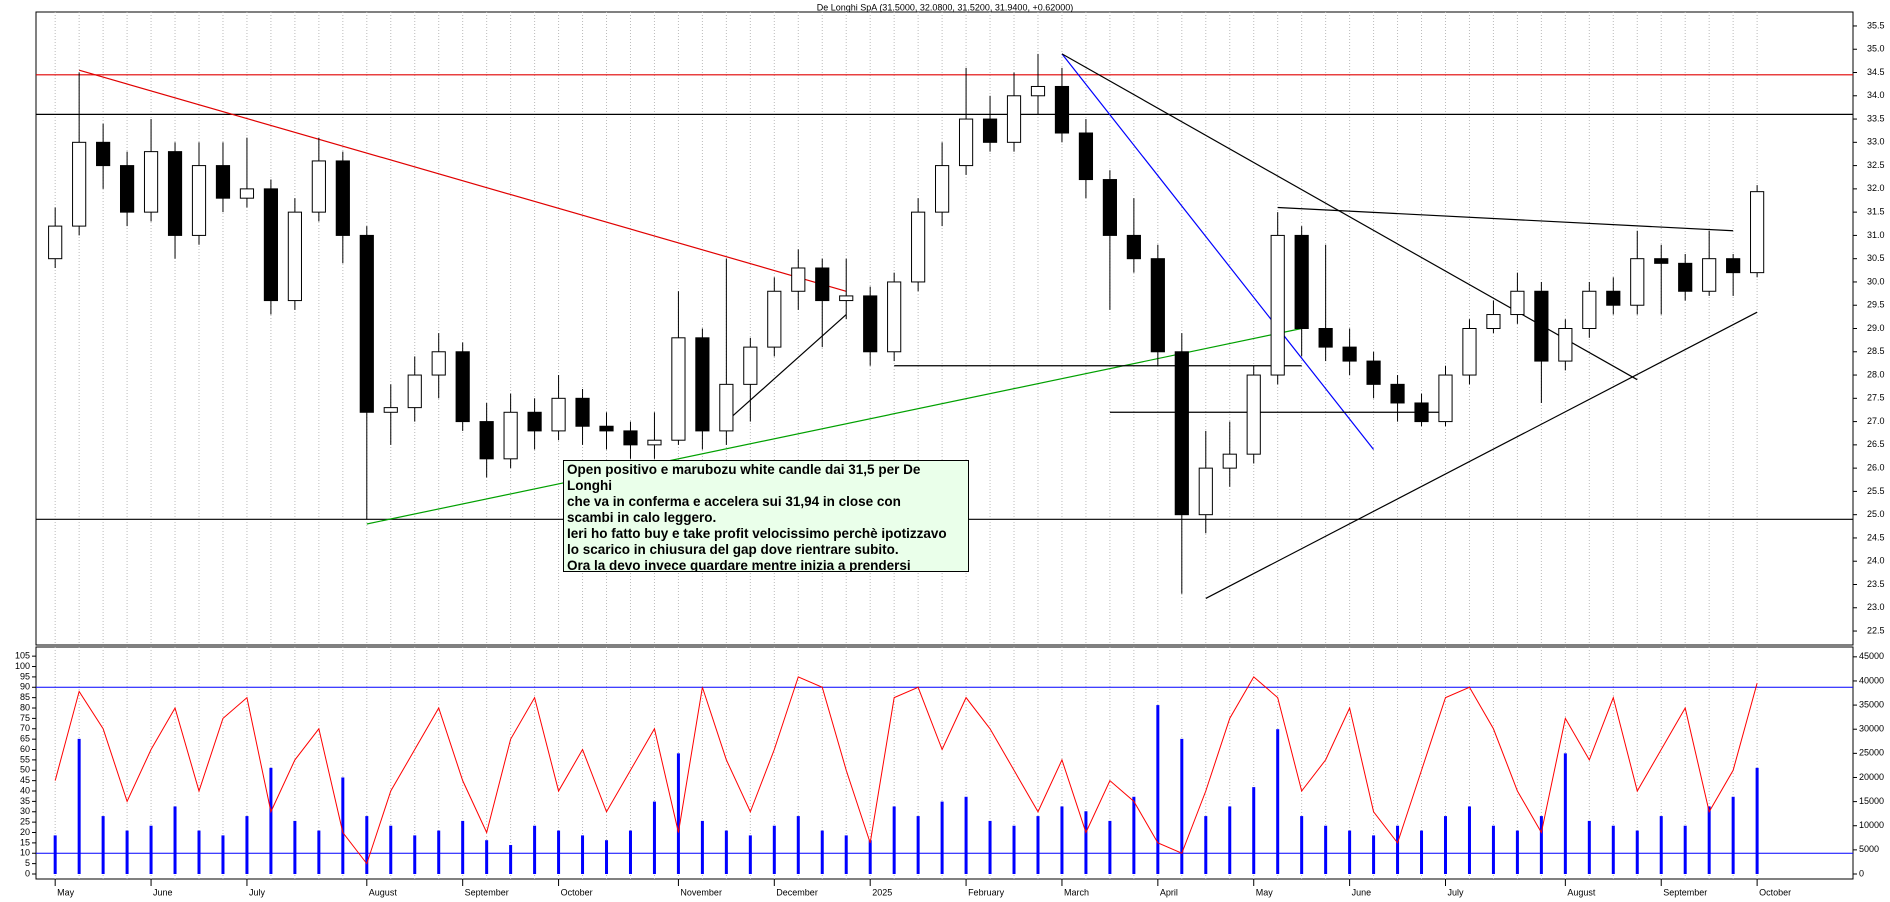 Image resolution: width=1890 pixels, height=902 pixels. What do you see at coordinates (257, 892) in the screenshot?
I see `x-tick-label: July` at bounding box center [257, 892].